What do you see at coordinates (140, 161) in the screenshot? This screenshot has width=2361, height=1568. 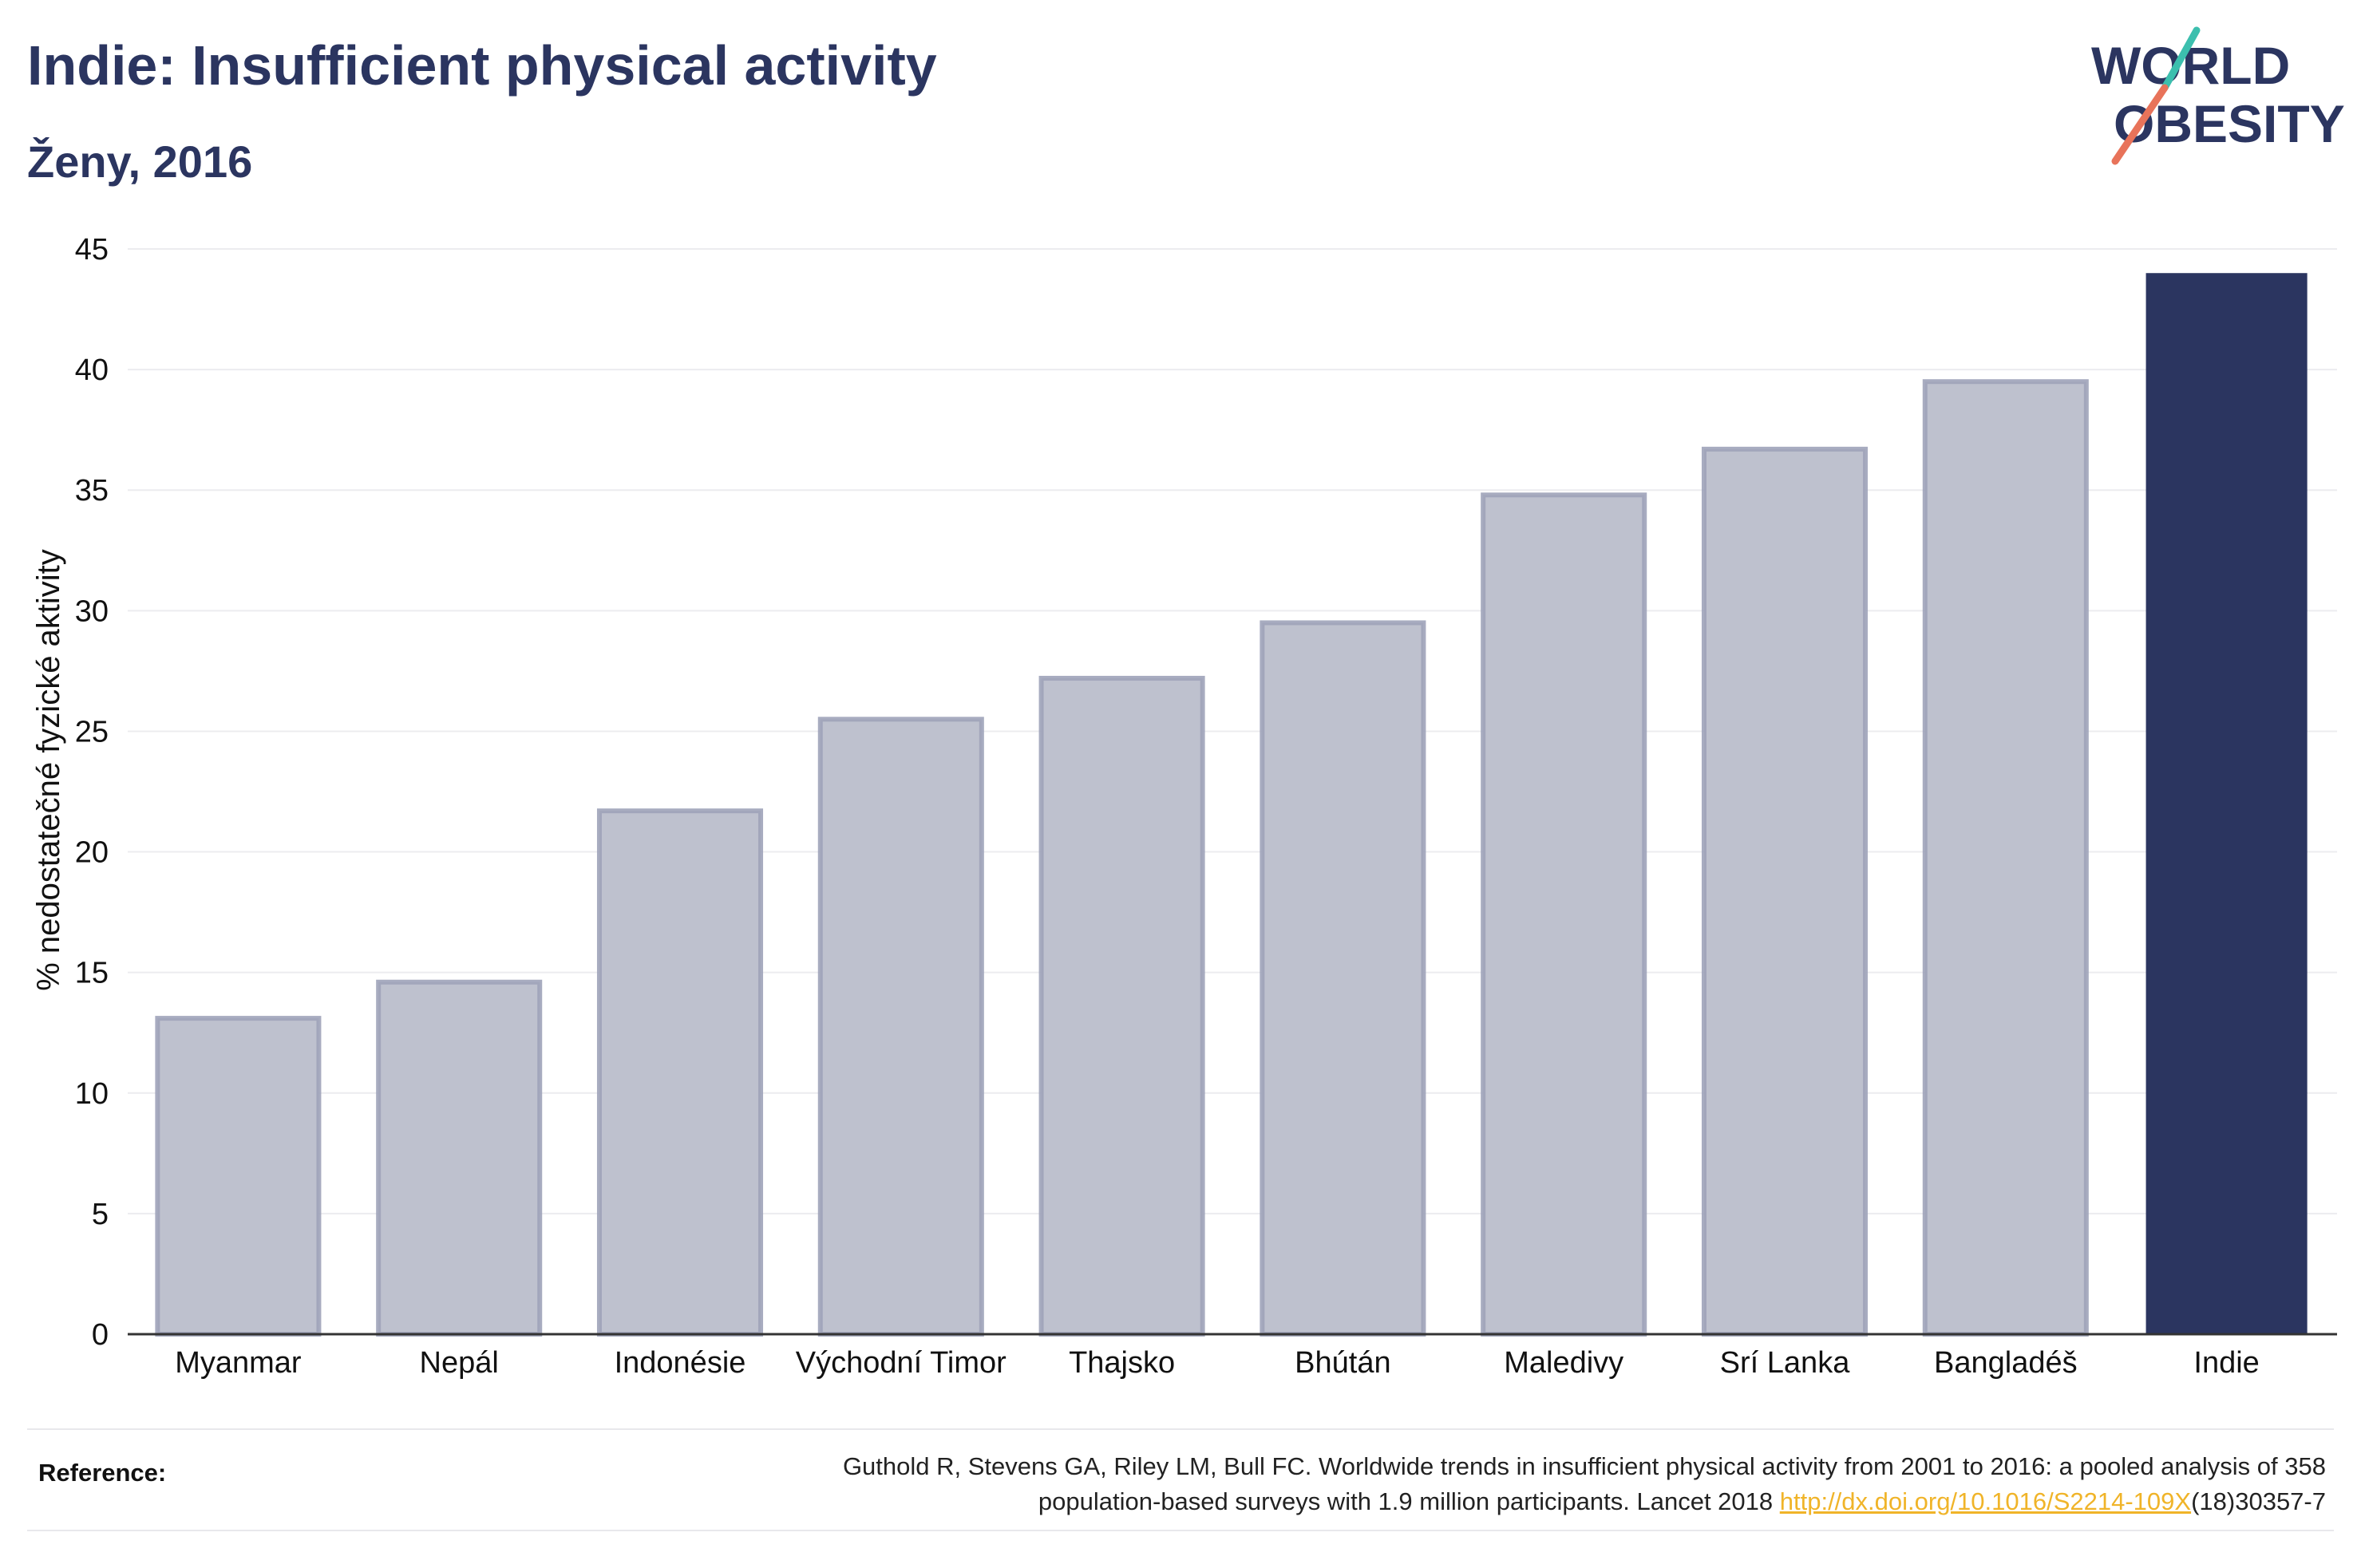 I see `chart-subtitle: Ženy, 2016` at bounding box center [140, 161].